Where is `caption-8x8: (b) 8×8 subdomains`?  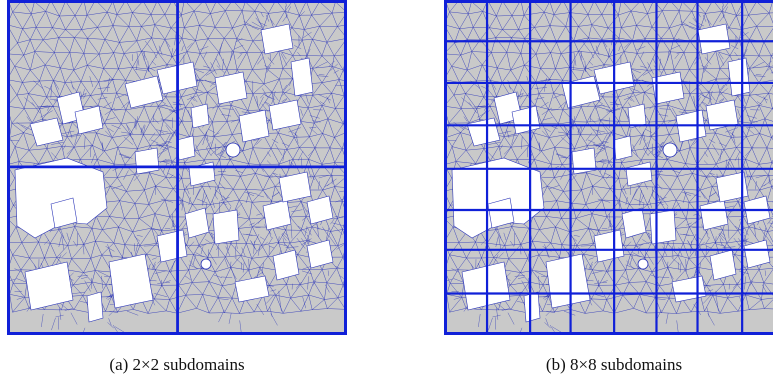 caption-8x8: (b) 8×8 subdomains is located at coordinates (614, 364).